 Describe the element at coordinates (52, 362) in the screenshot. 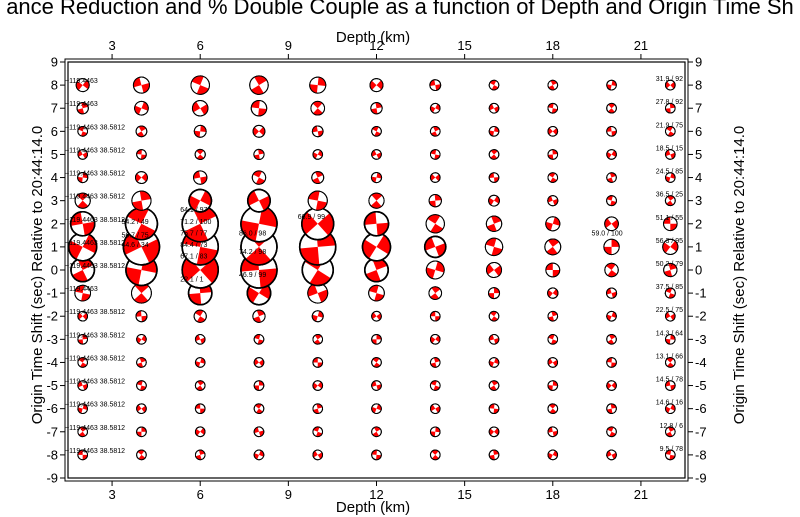

I see `y-tick-label: -4` at that location.